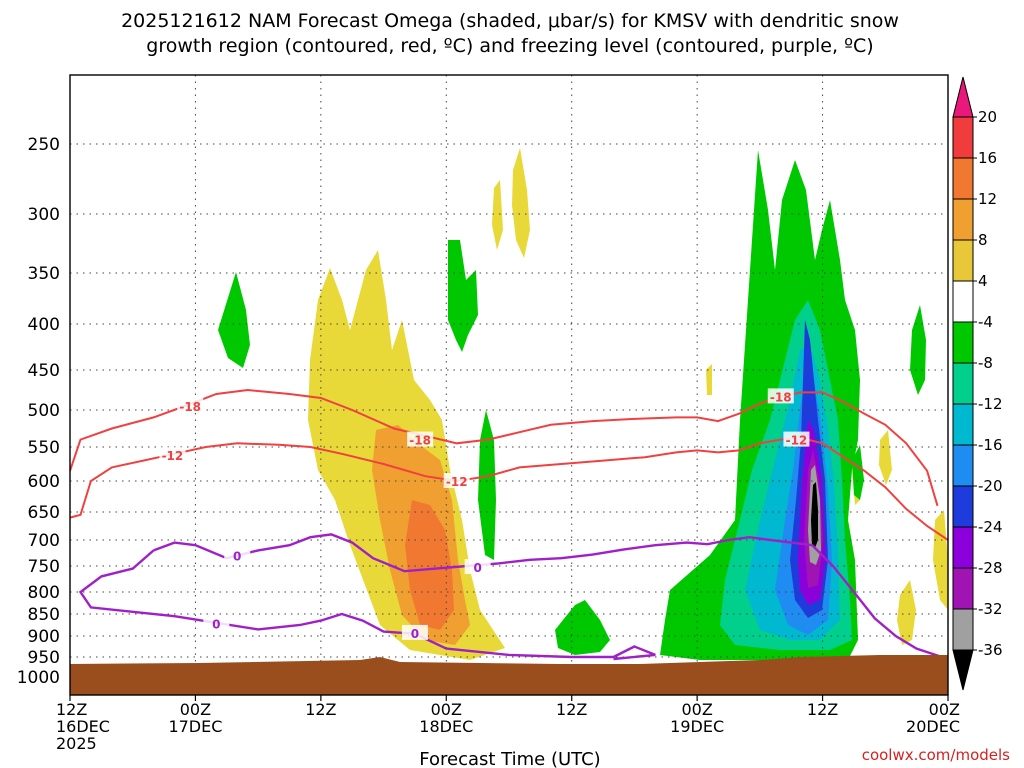 The height and width of the screenshot is (768, 1024). Describe the element at coordinates (990, 527) in the screenshot. I see `colorbar-label: -24` at that location.